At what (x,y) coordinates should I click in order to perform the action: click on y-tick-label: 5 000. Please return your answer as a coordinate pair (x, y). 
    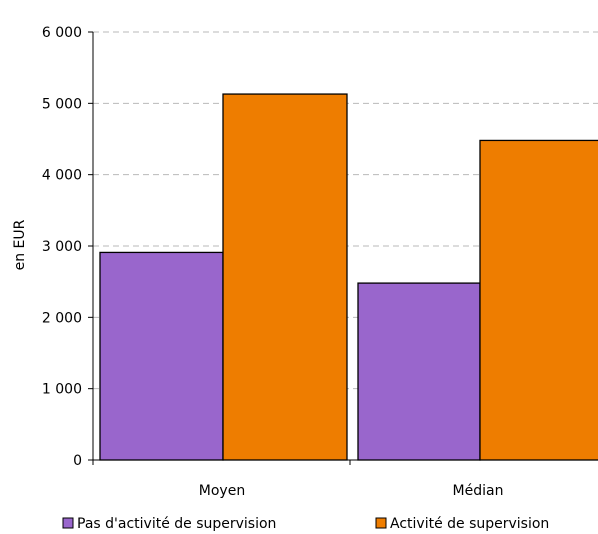
    Looking at the image, I should click on (62, 104).